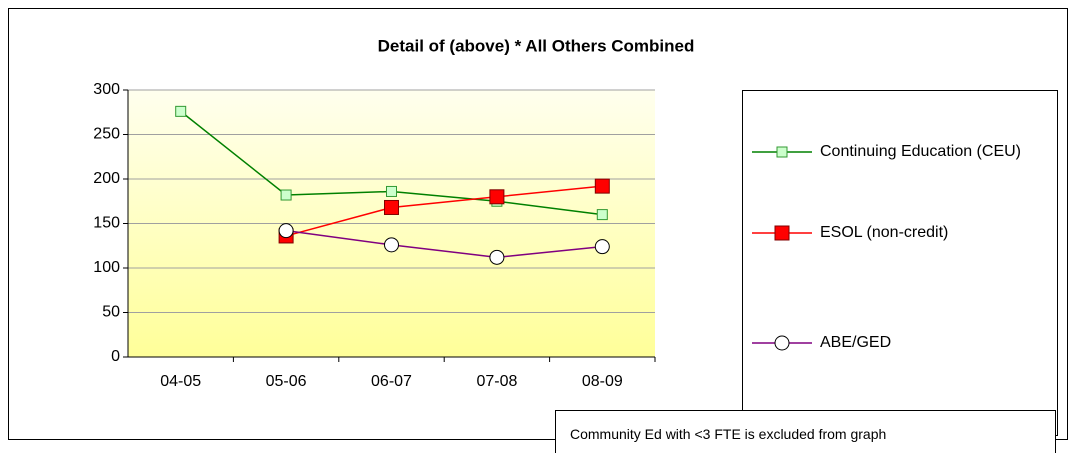 This screenshot has width=1078, height=453. Describe the element at coordinates (391, 381) in the screenshot. I see `x-tick-label: 06-07` at that location.